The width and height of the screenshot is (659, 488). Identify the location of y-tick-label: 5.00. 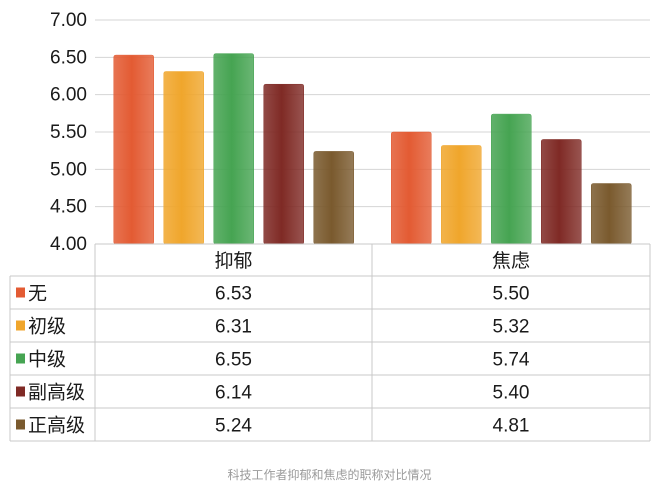
(68, 169).